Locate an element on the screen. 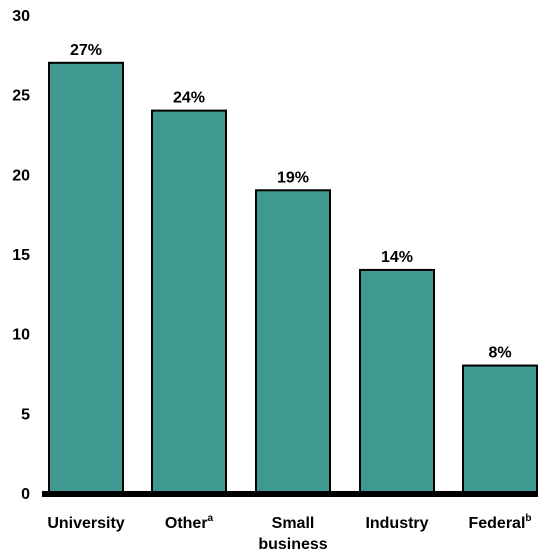  data-label: 19% is located at coordinates (293, 177).